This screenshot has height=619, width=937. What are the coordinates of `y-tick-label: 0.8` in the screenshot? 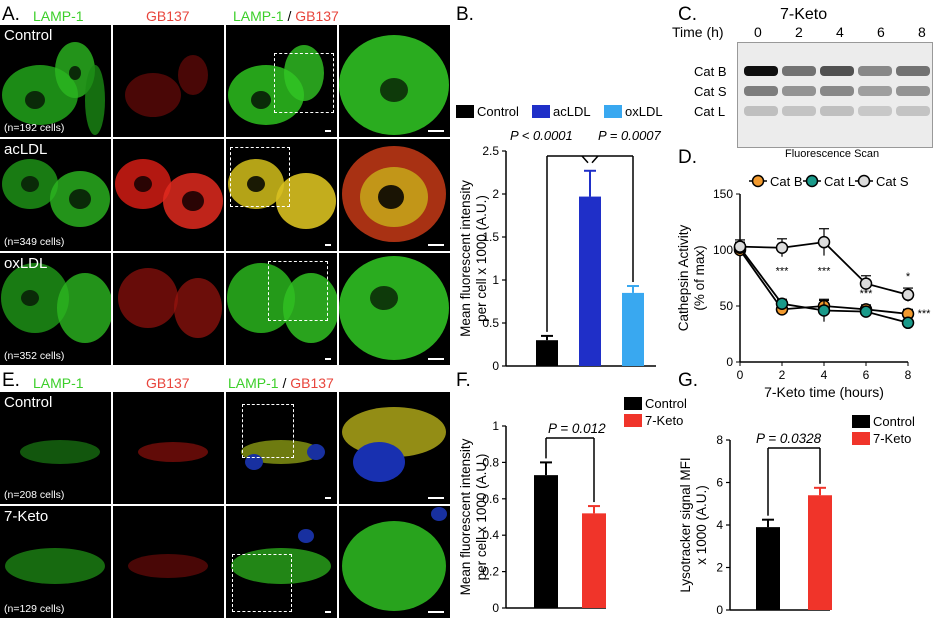 It's located at (490, 462).